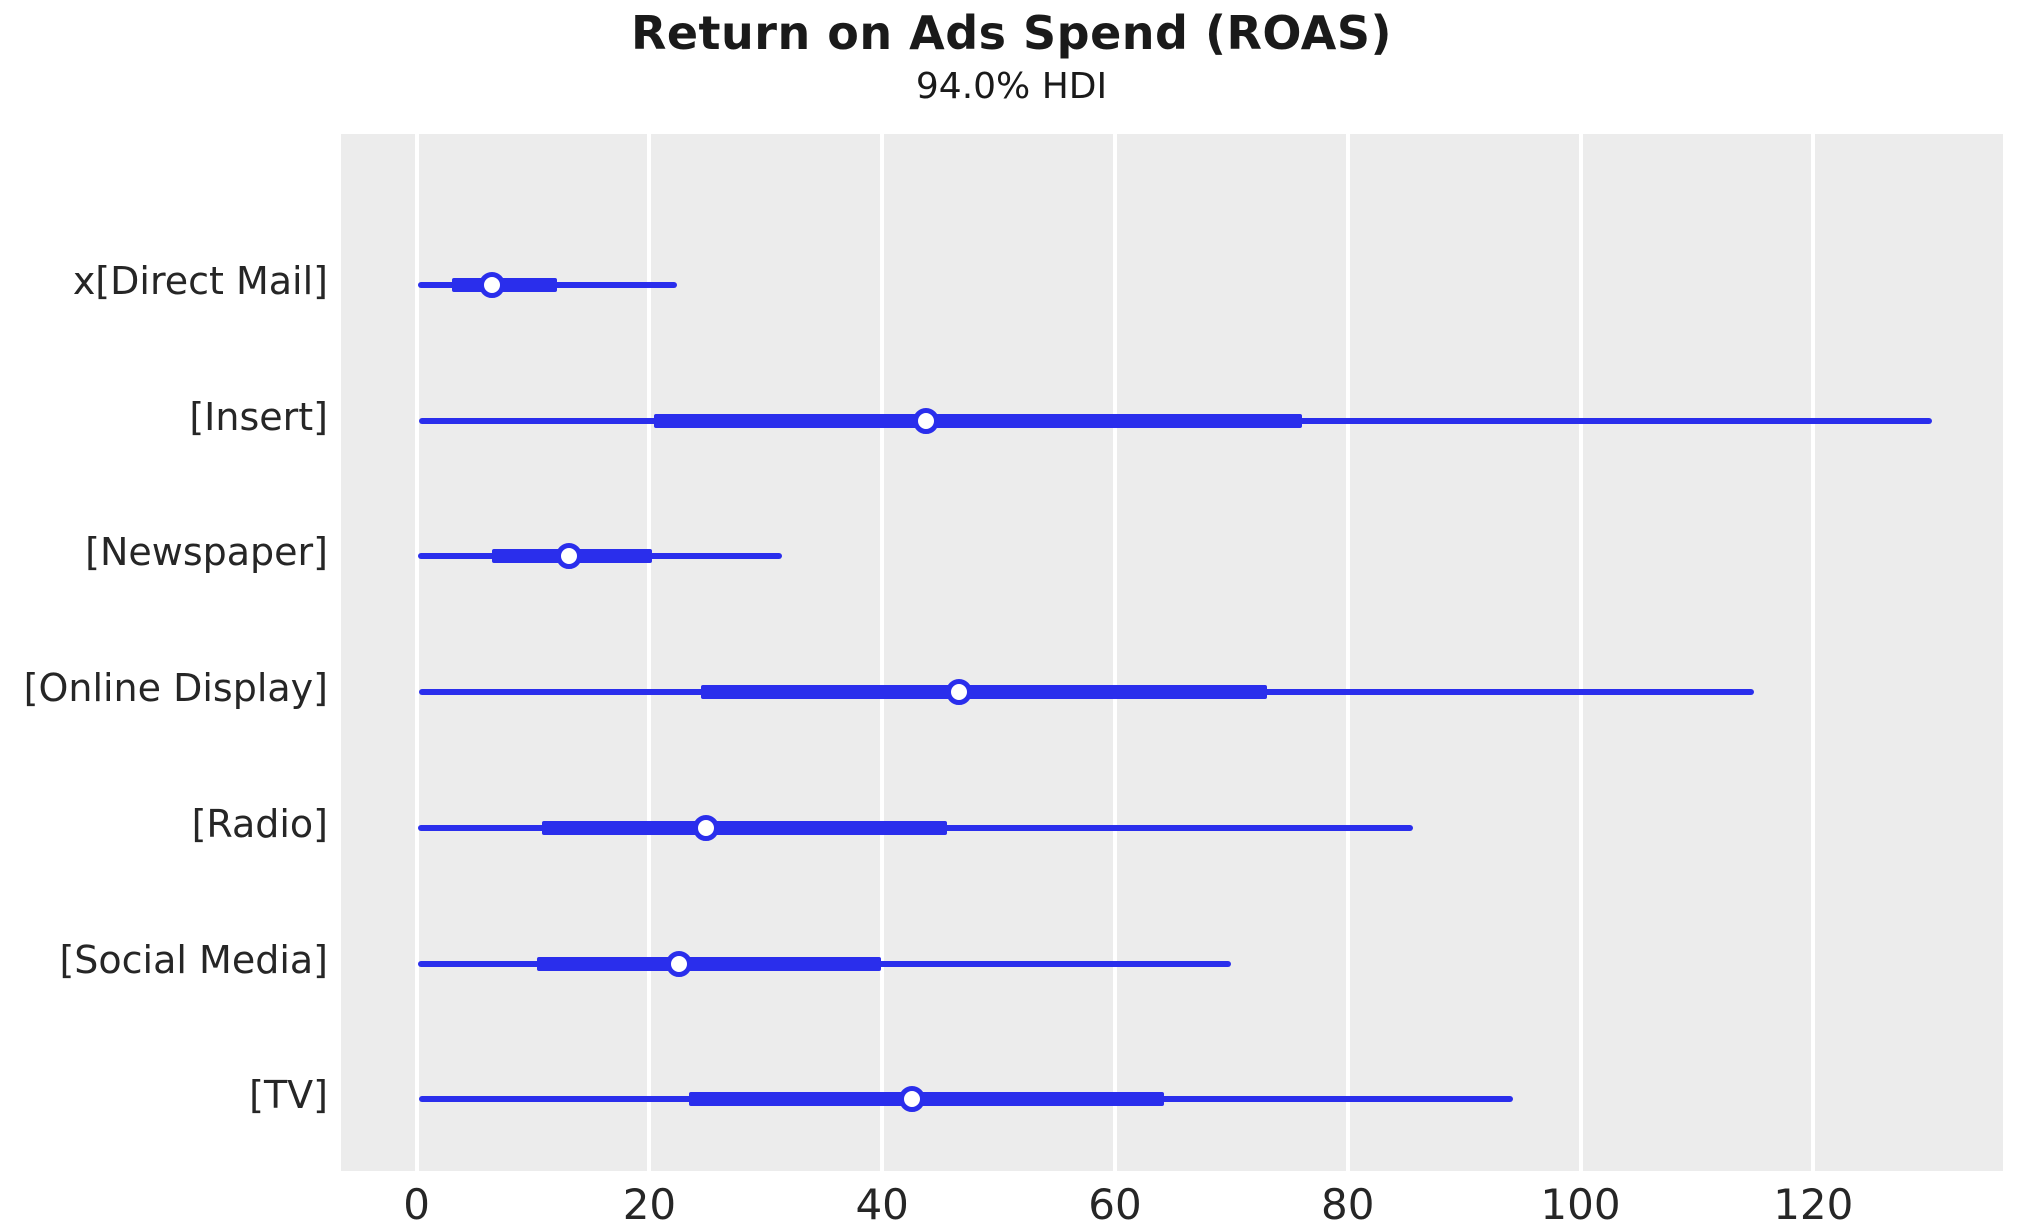 The image size is (2023, 1223). What do you see at coordinates (193, 959) in the screenshot?
I see `row-label: [Social Media]` at bounding box center [193, 959].